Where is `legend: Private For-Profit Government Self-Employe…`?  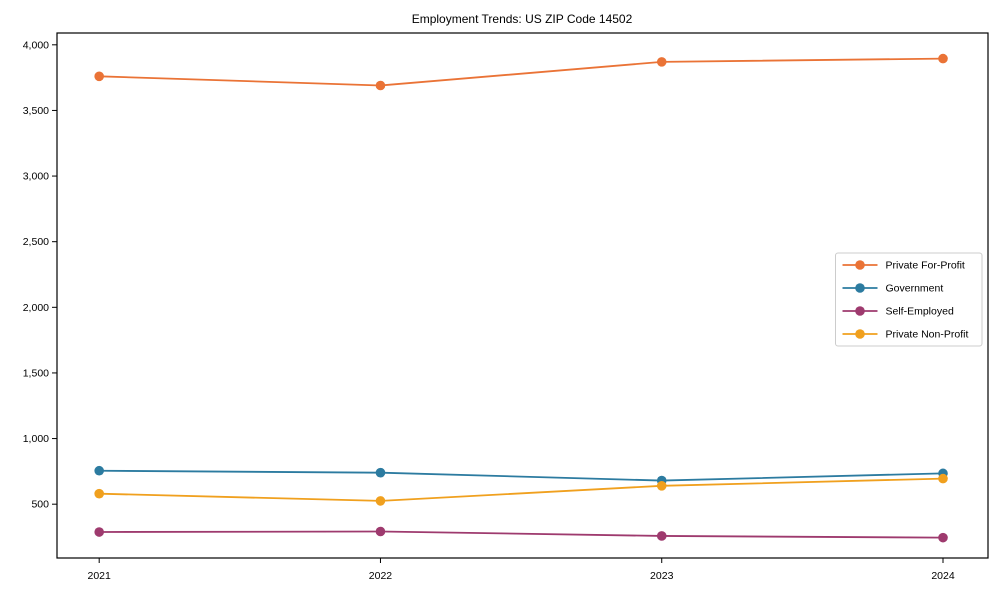
legend: Private For-Profit Government Self-Employe… is located at coordinates (909, 299).